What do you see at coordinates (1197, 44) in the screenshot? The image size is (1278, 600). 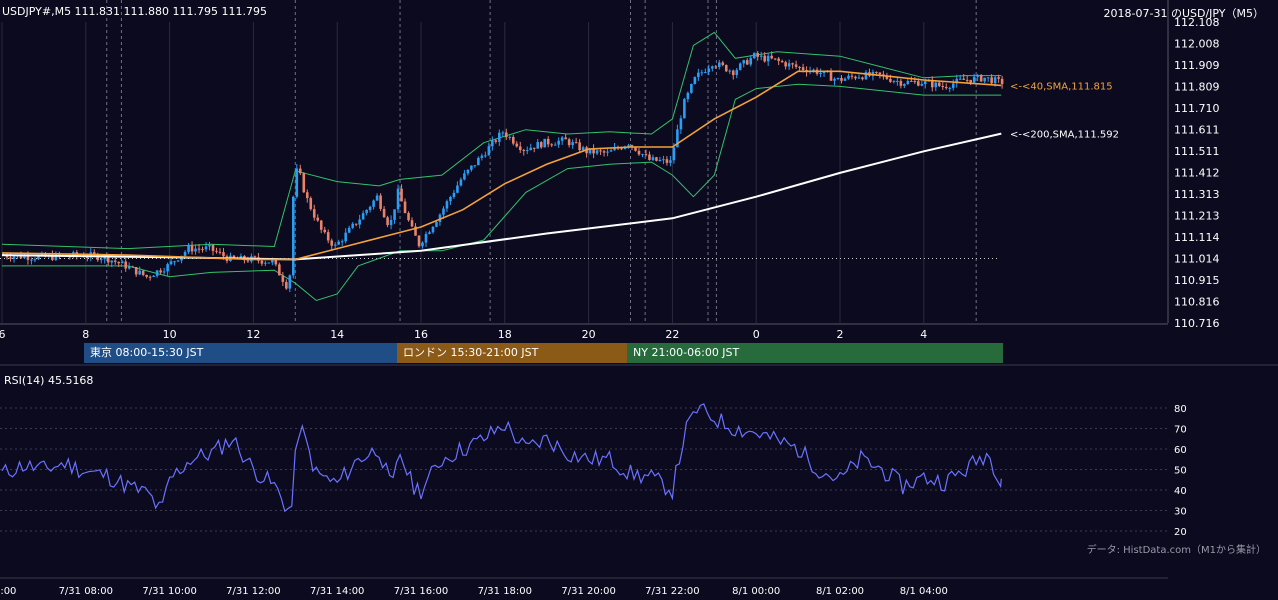 I see `price-y-tick-label: 112.008` at bounding box center [1197, 44].